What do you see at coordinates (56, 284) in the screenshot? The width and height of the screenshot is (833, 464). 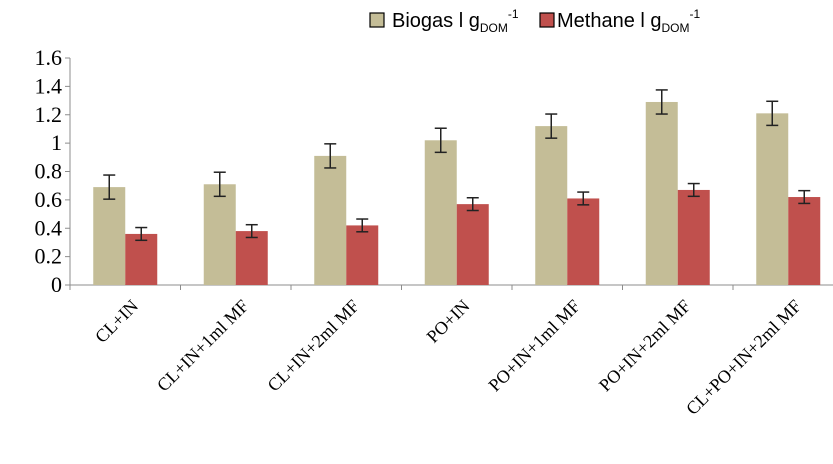 I see `y-tick-label: 0` at bounding box center [56, 284].